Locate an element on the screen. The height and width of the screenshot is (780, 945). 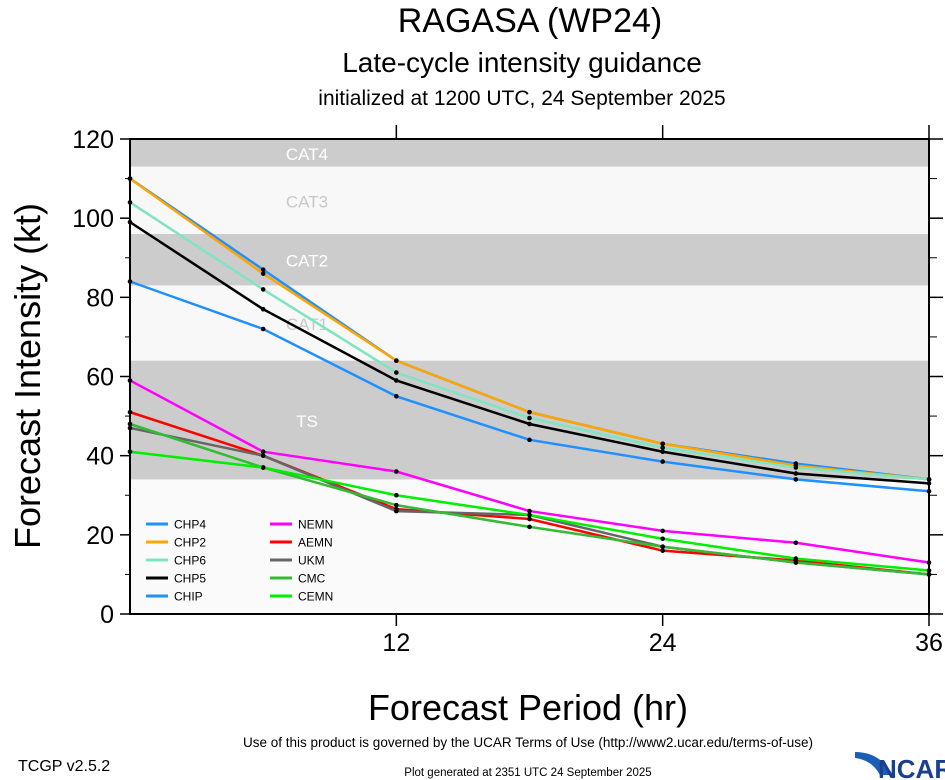
x-tick-label: 12 is located at coordinates (396, 643).